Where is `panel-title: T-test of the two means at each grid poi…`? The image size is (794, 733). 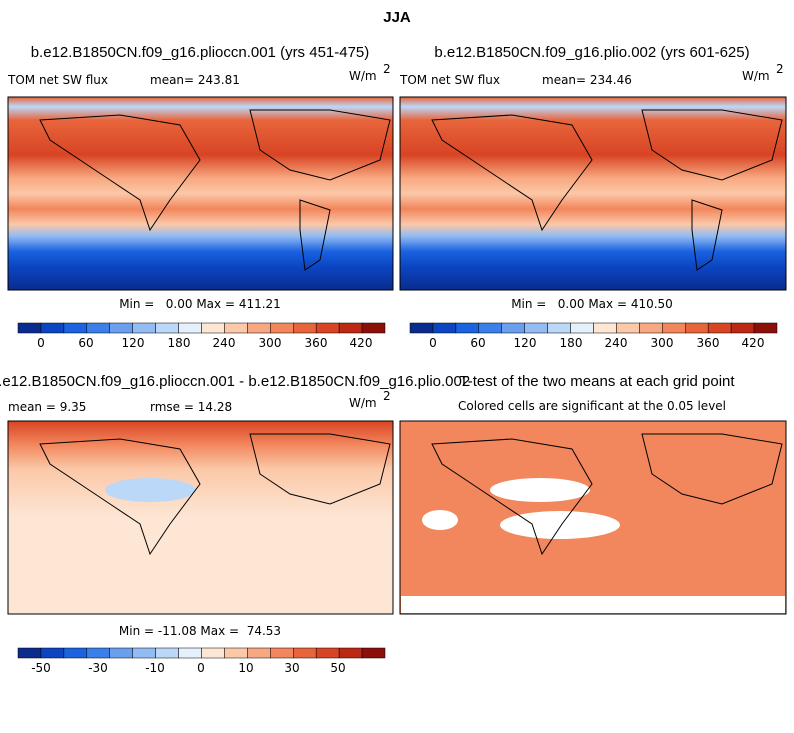 panel-title: T-test of the two means at each grid poi… is located at coordinates (597, 381).